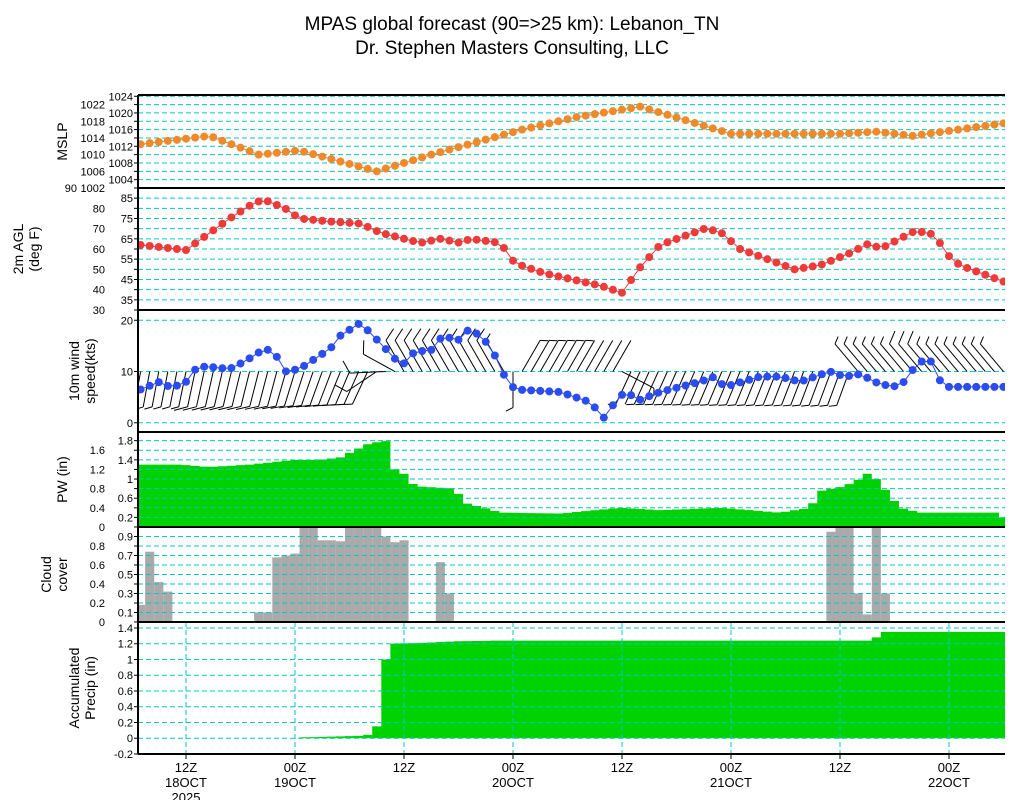 Image resolution: width=1024 pixels, height=805 pixels. What do you see at coordinates (127, 281) in the screenshot?
I see `y-tick-label: 45` at bounding box center [127, 281].